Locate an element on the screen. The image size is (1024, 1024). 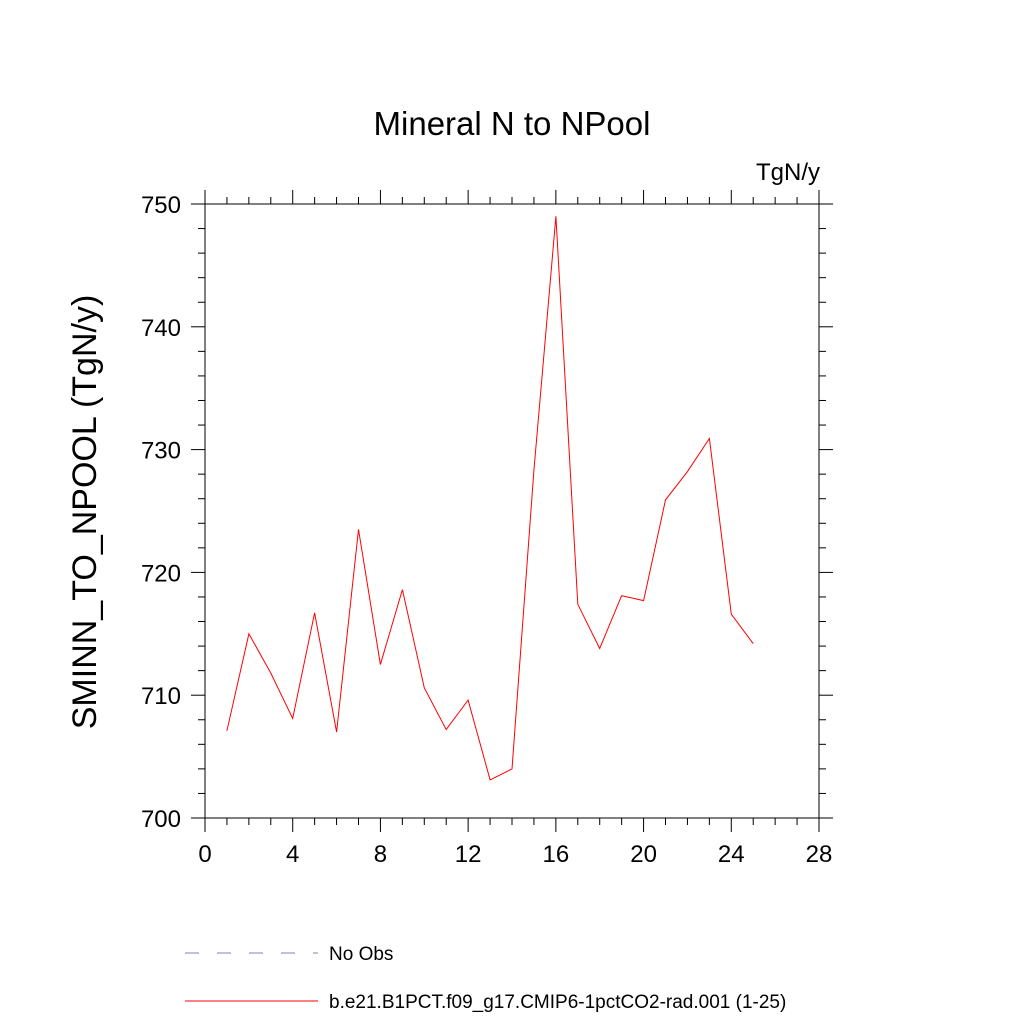
legend-label-no-obs: No Obs is located at coordinates (361, 954).